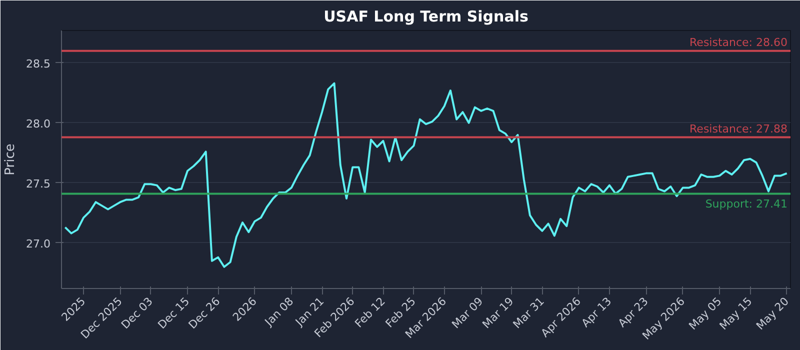 The image size is (800, 350). What do you see at coordinates (426, 17) in the screenshot?
I see `chart-title: USAF Long Term Signals` at bounding box center [426, 17].